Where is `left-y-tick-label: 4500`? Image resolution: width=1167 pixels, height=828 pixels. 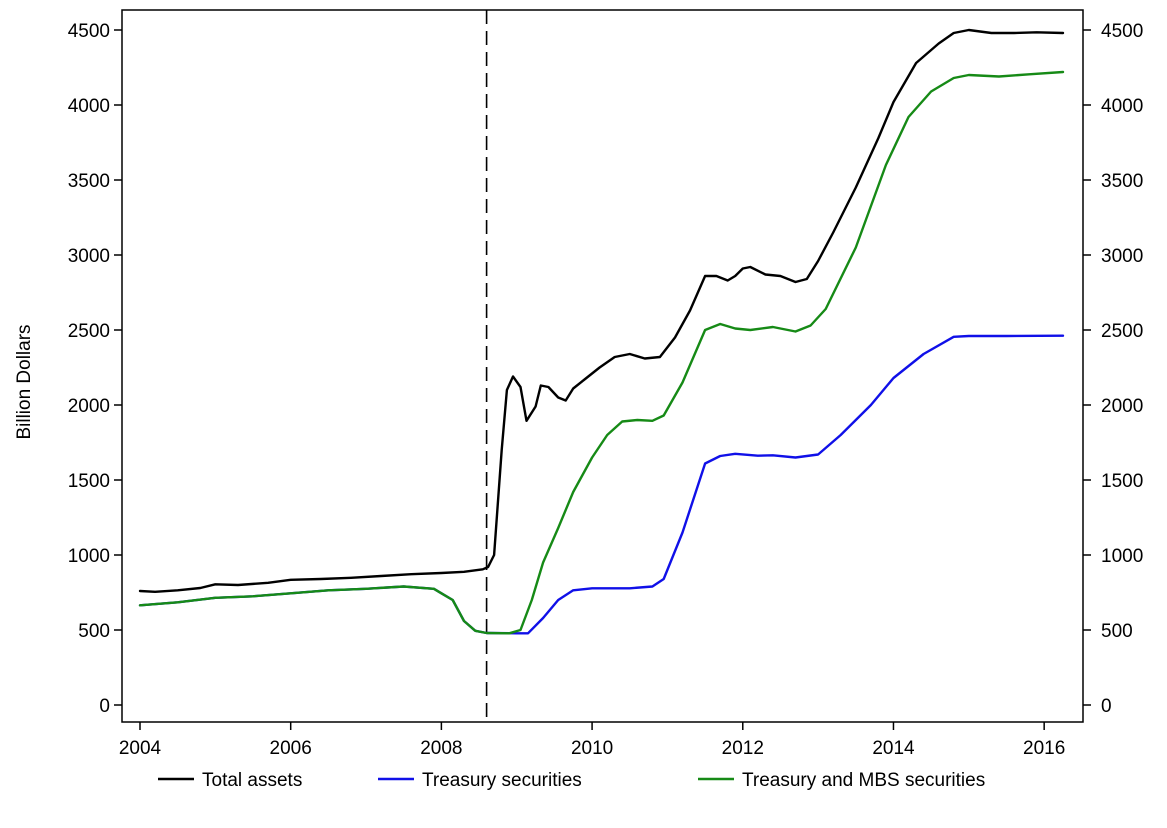 left-y-tick-label: 4500 is located at coordinates (89, 31).